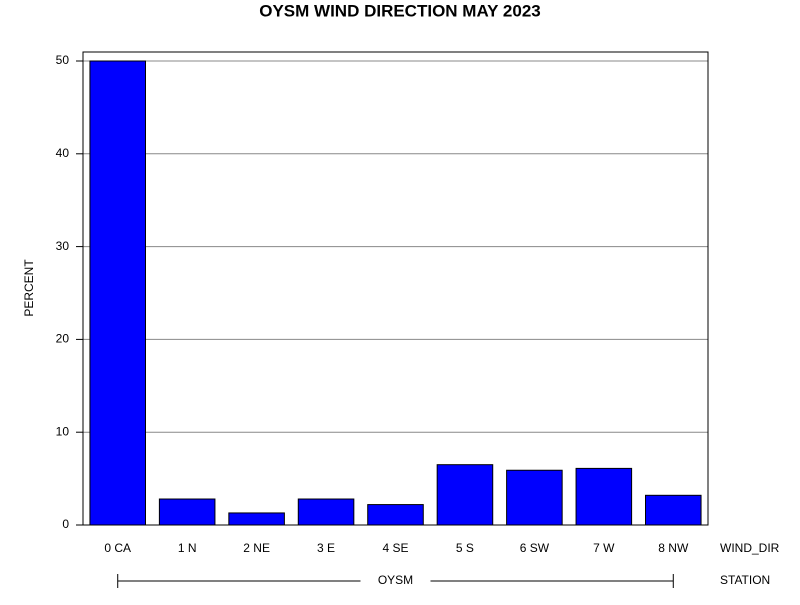  Describe the element at coordinates (256, 548) in the screenshot. I see `x-tick-label: 2 NE` at that location.